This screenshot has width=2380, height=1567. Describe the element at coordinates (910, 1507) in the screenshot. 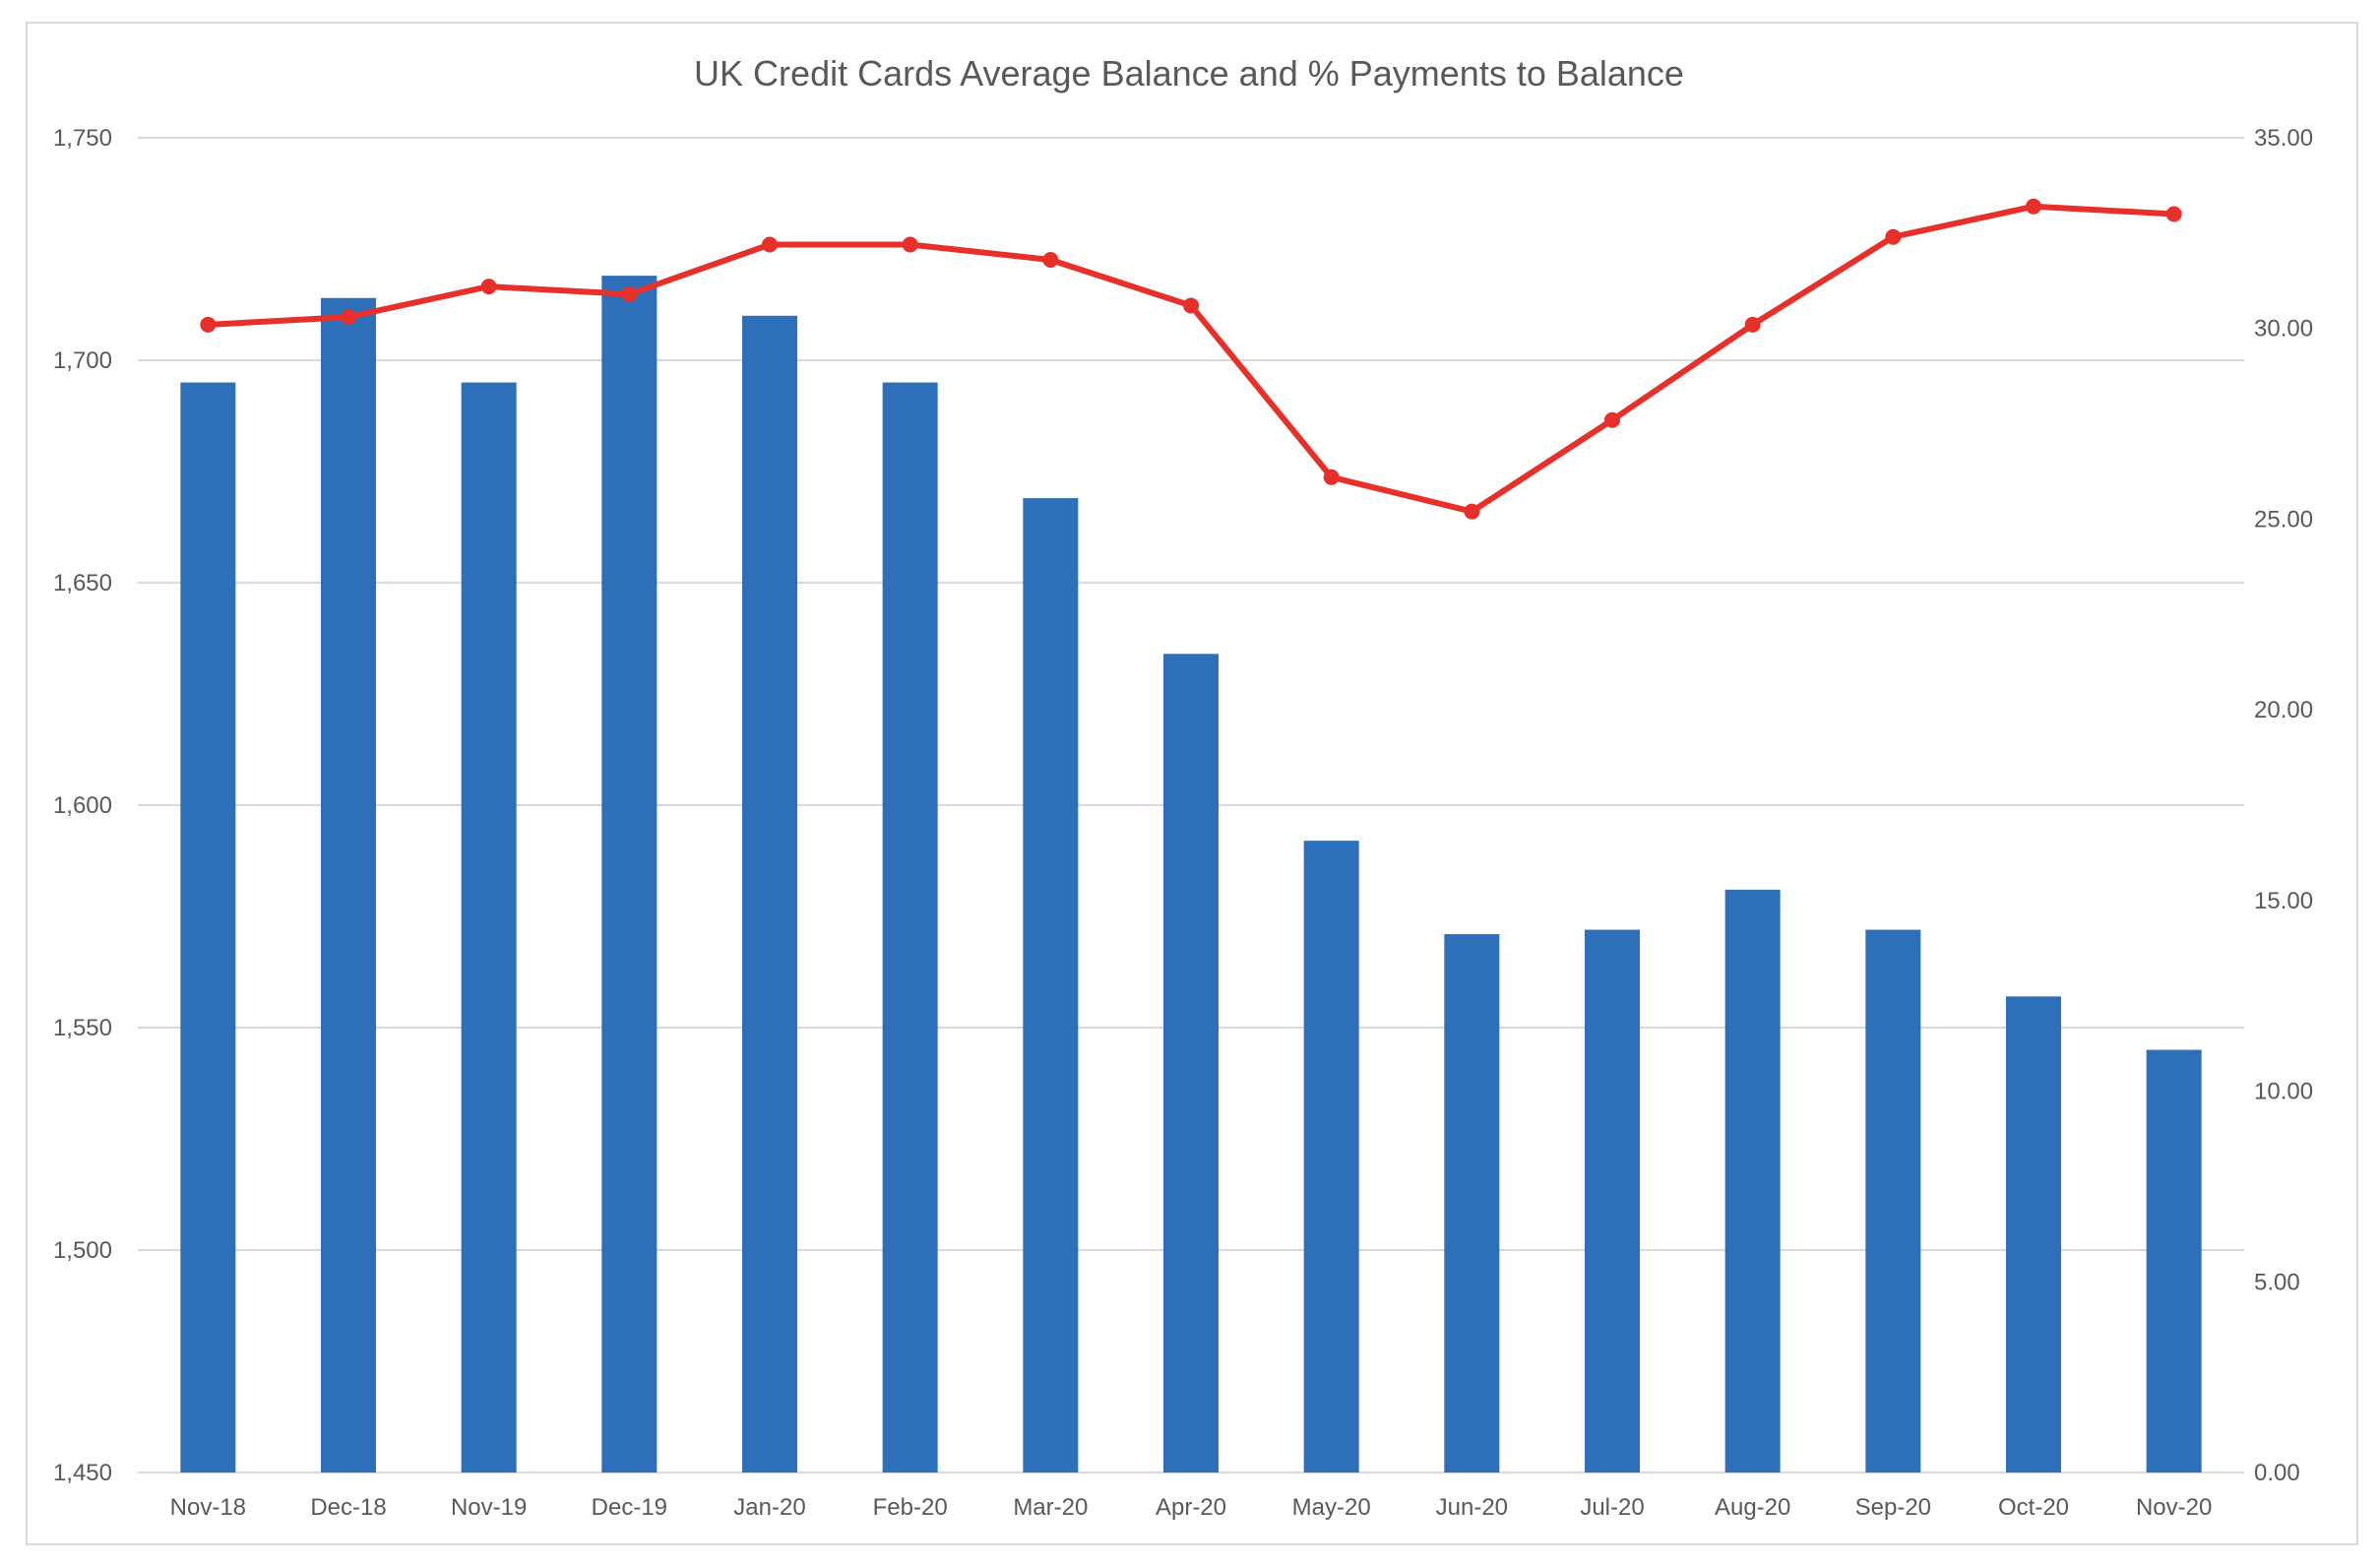

I see `x-tick-label: Feb-20` at that location.